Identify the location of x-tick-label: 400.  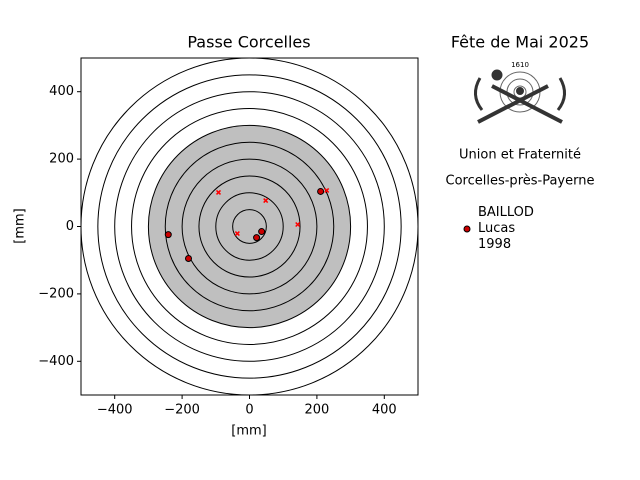
(384, 410).